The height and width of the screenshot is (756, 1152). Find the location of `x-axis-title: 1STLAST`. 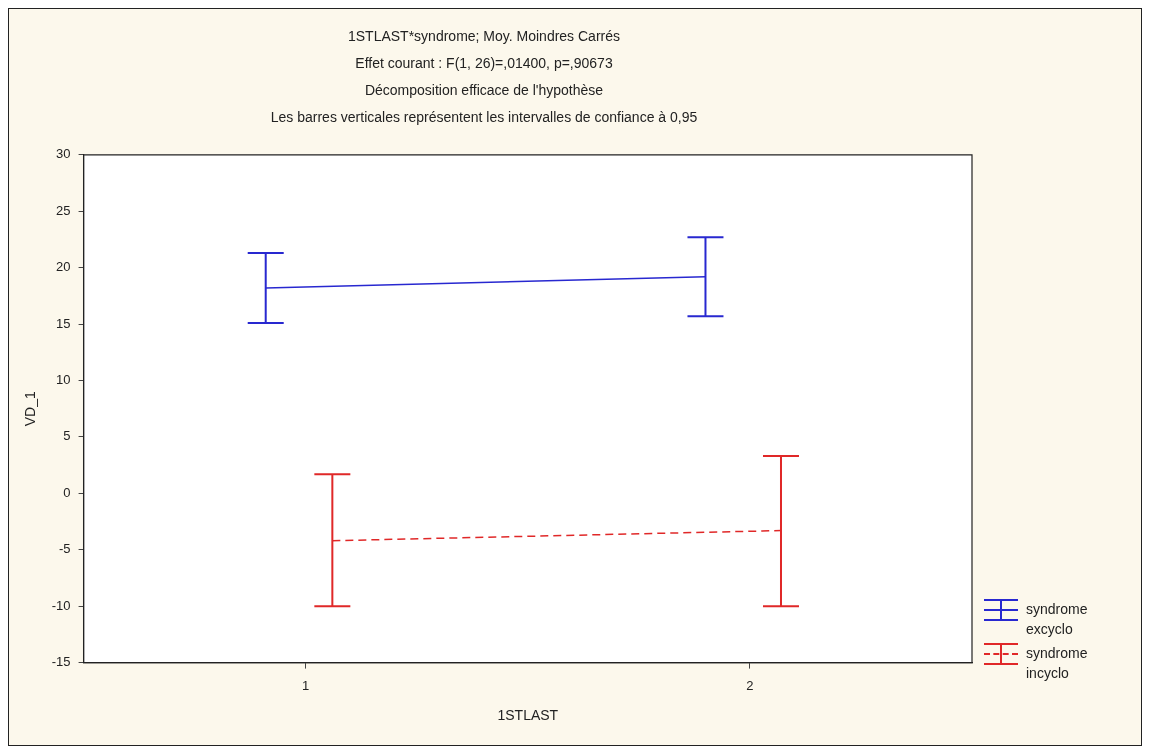

x-axis-title: 1STLAST is located at coordinates (528, 715).